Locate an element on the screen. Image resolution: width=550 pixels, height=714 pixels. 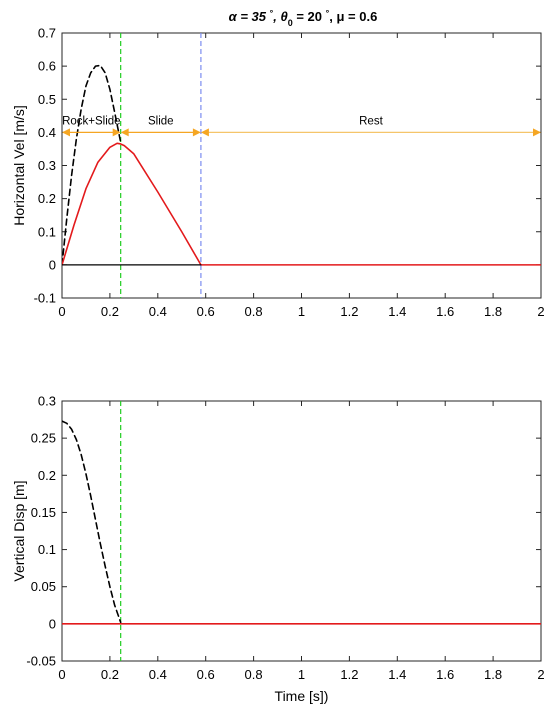
annotation-label: Rest is located at coordinates (371, 121).